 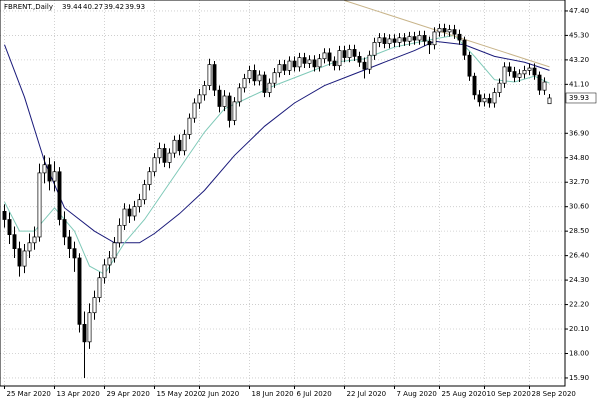 I want to click on y-tick-label: 47.40, so click(x=579, y=11).